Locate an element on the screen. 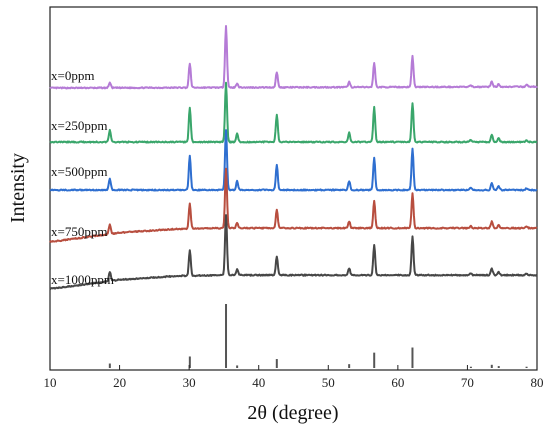 The image size is (550, 434). x-tick-label: 70 is located at coordinates (467, 382).